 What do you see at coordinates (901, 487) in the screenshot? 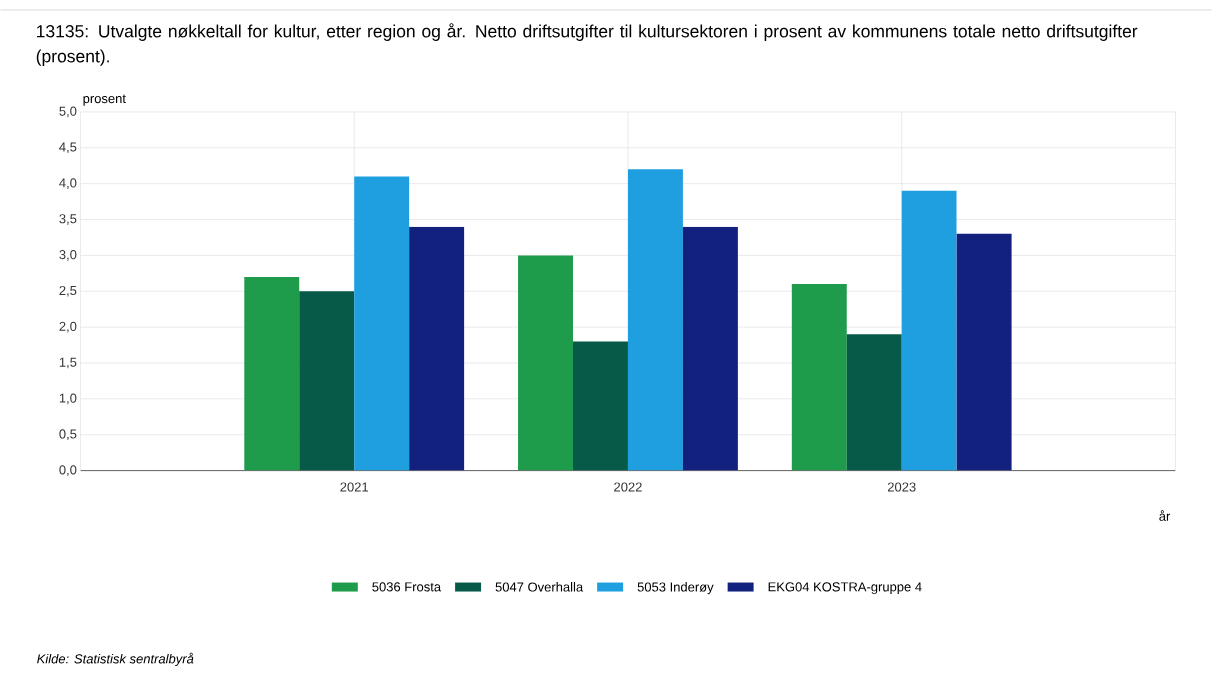
I see `x-tick-label: 2023` at bounding box center [901, 487].